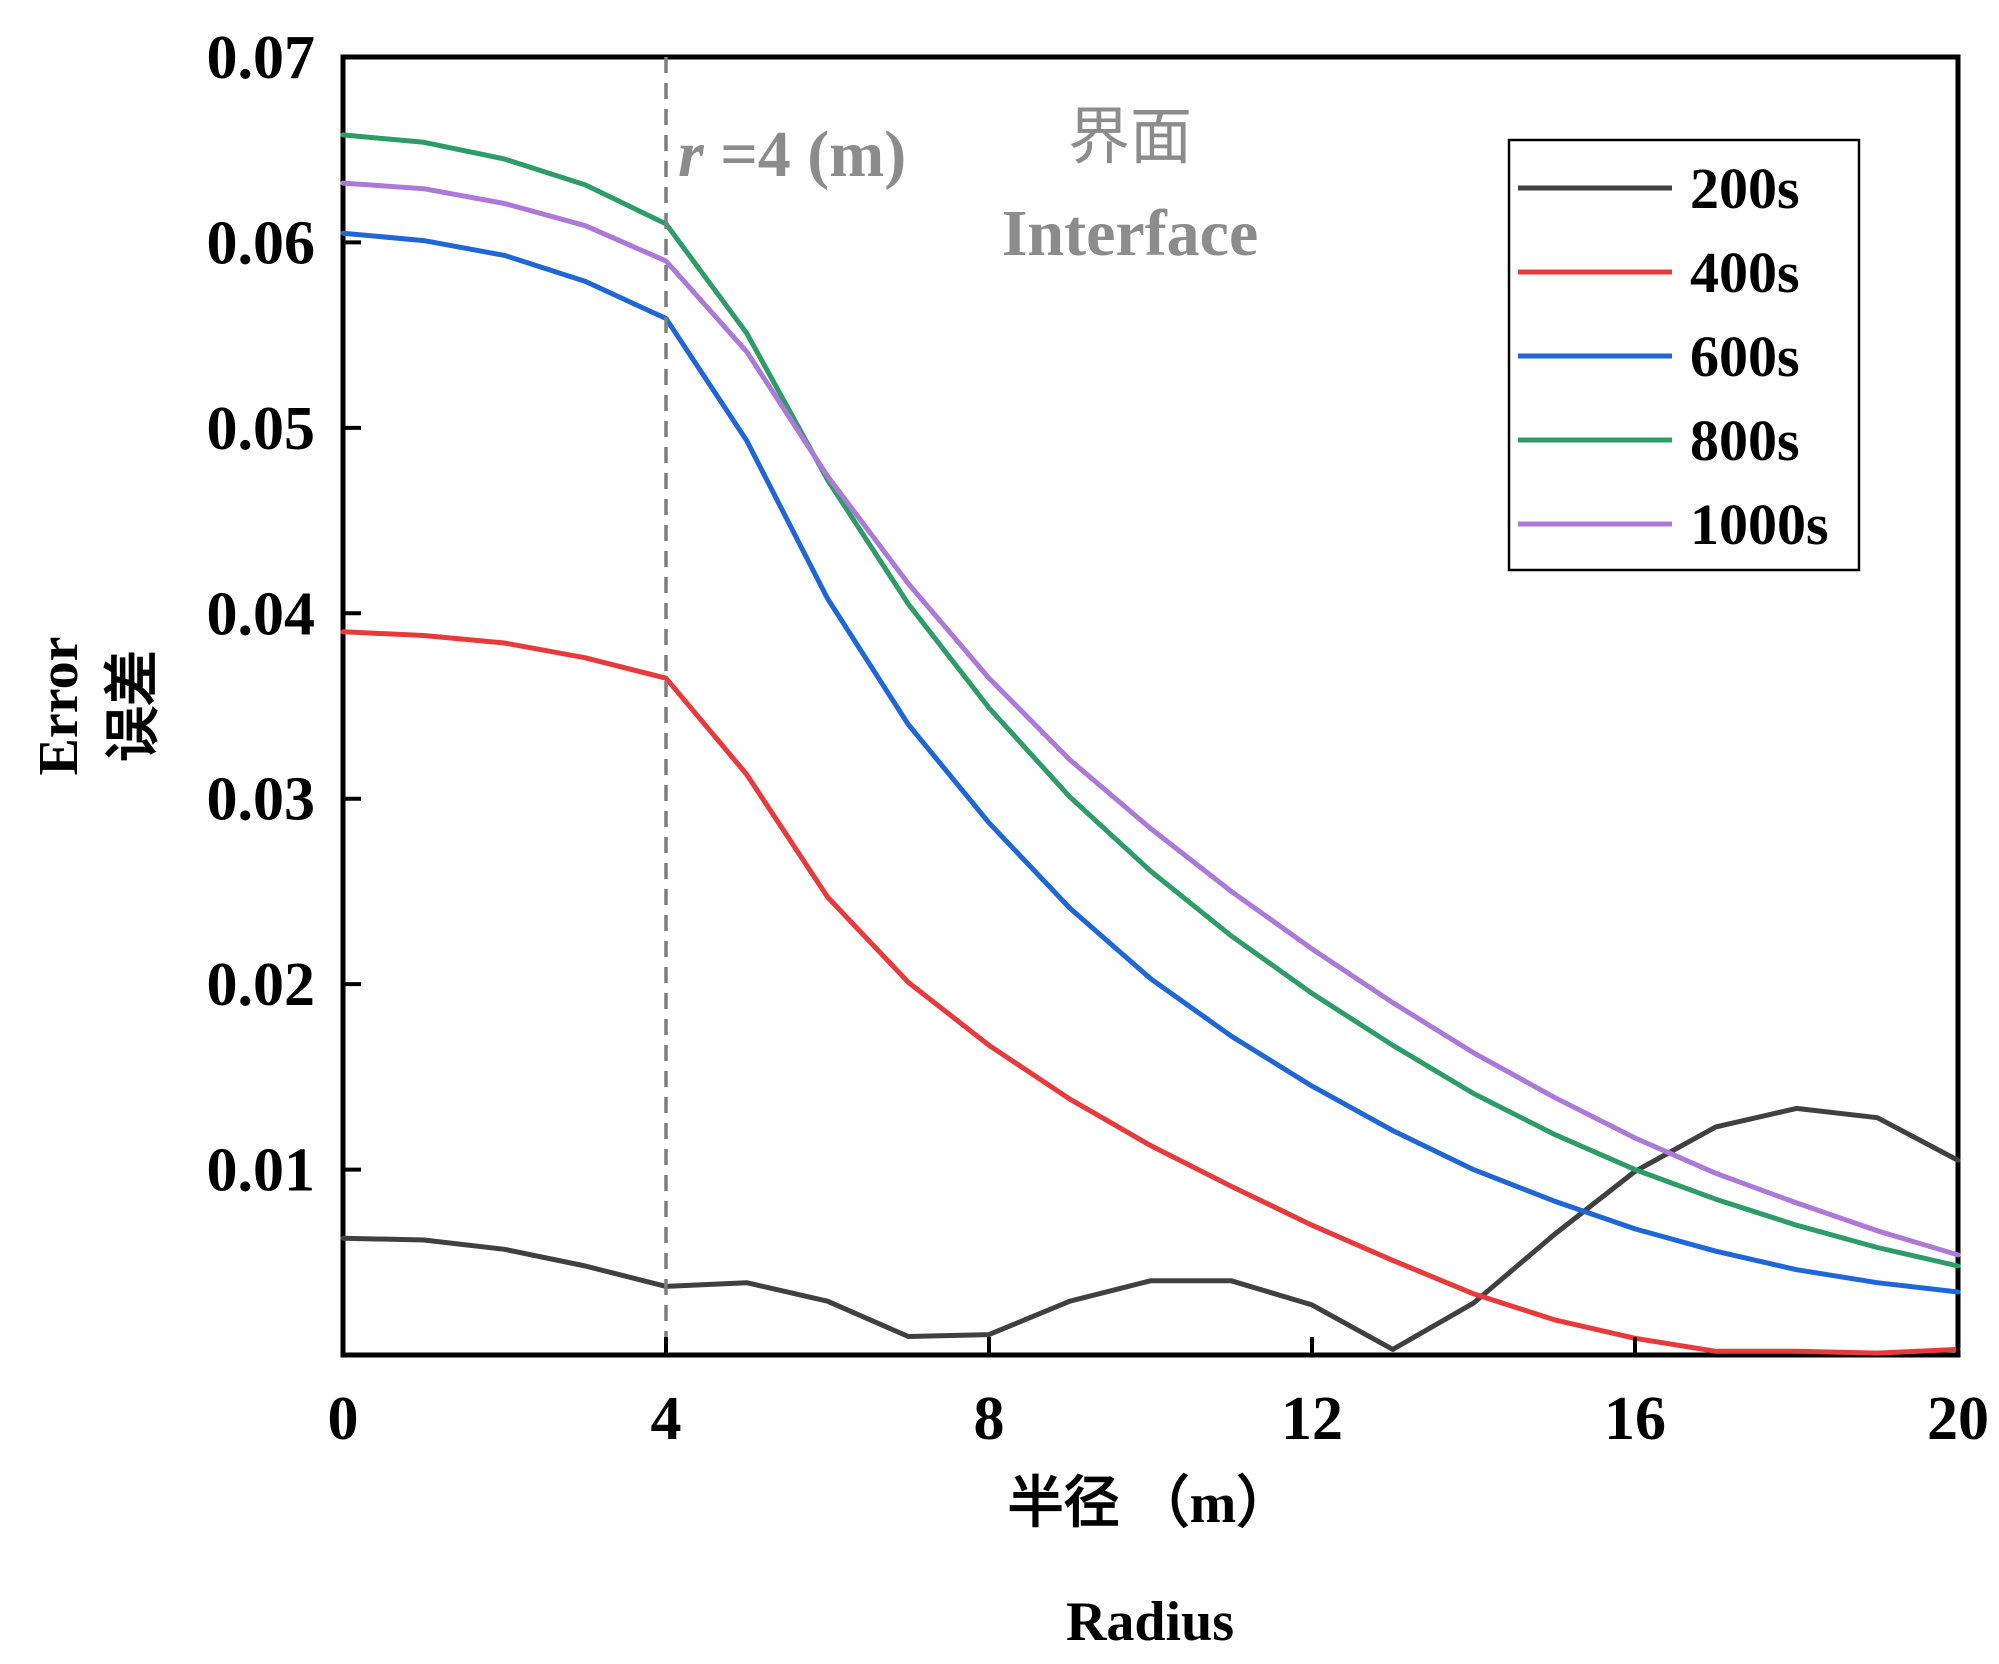 This screenshot has width=1999, height=1664. I want to click on interface-radius-value: =4 (m), so click(805, 154).